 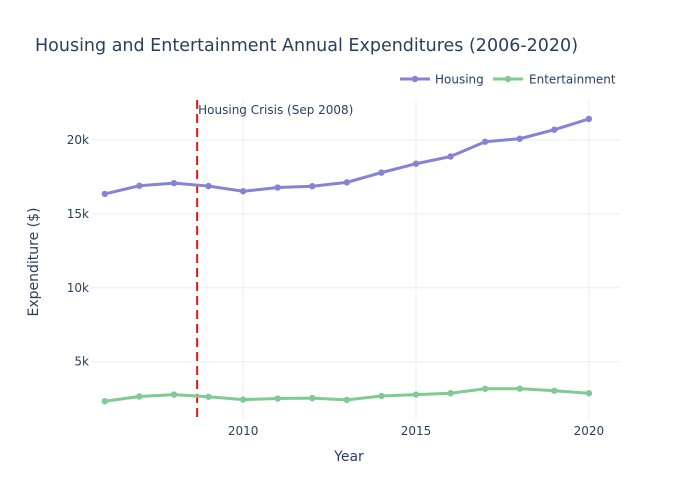 I want to click on legend: Housing Entertainment, so click(x=508, y=80).